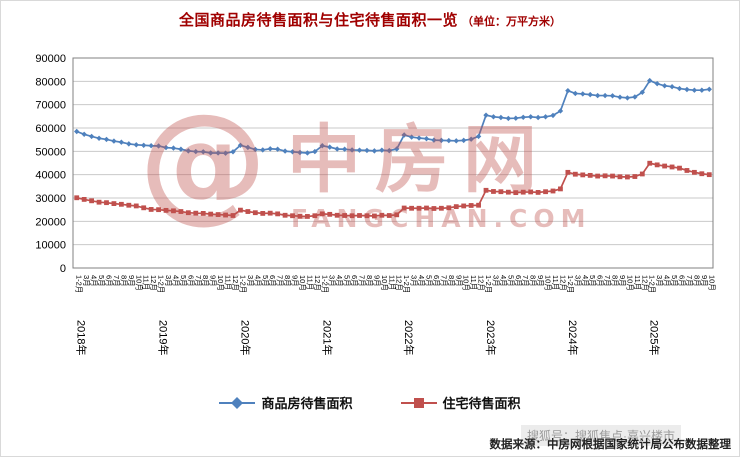 The height and width of the screenshot is (457, 740). I want to click on legend-item-commercial: 商品房待售面积, so click(286, 402).